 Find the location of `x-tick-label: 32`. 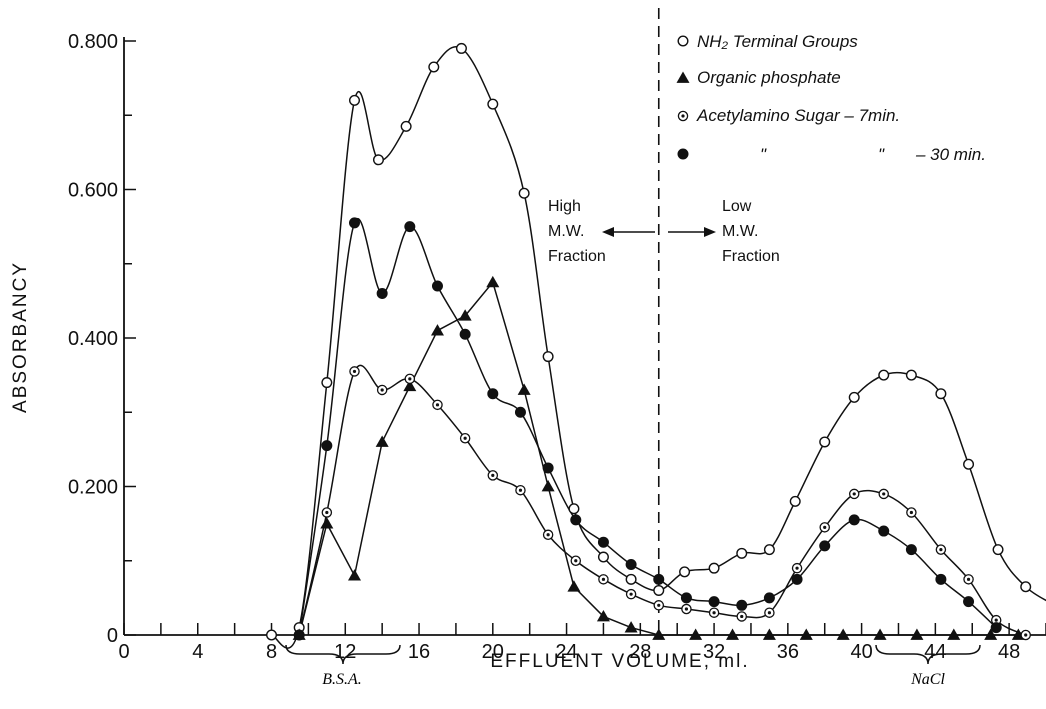

x-tick-label: 32 is located at coordinates (714, 652).